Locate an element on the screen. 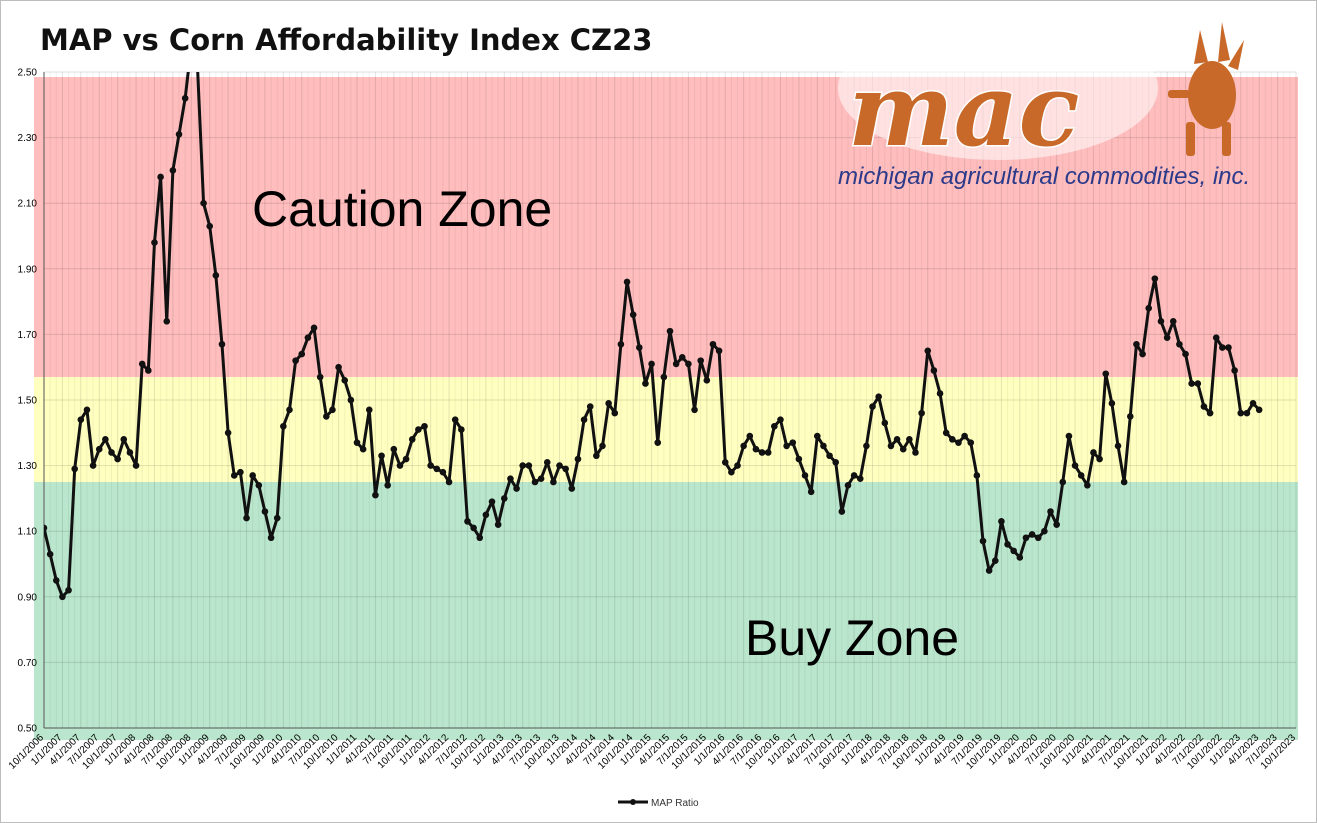 This screenshot has height=823, width=1317. y-tick-label: 2.10 is located at coordinates (28, 204).